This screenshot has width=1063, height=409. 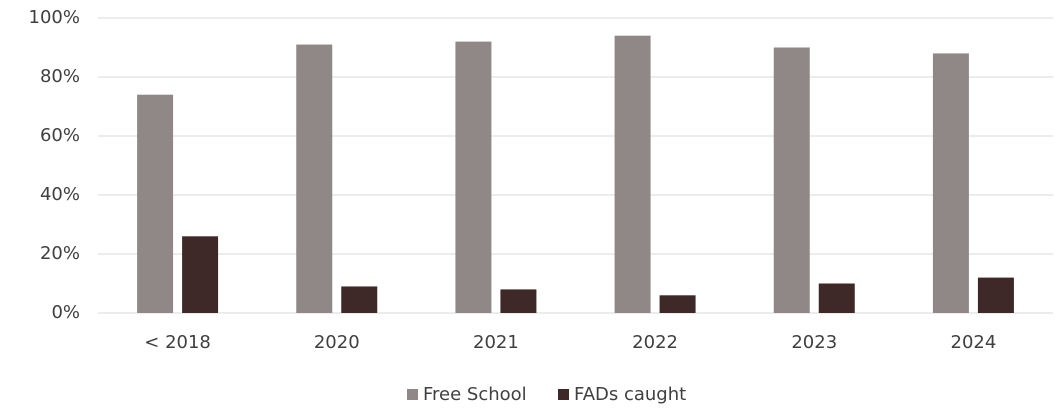 I want to click on legend-label: Free School, so click(x=475, y=394).